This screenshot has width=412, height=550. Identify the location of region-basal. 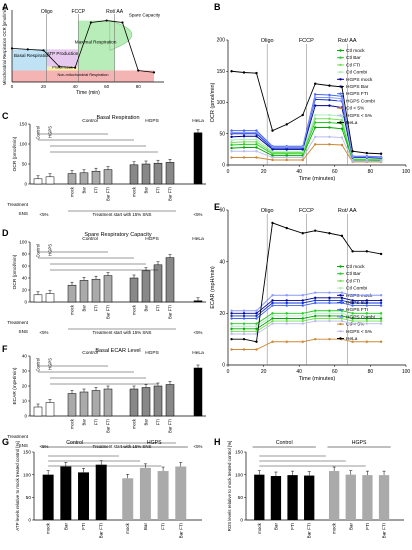
(29, 60).